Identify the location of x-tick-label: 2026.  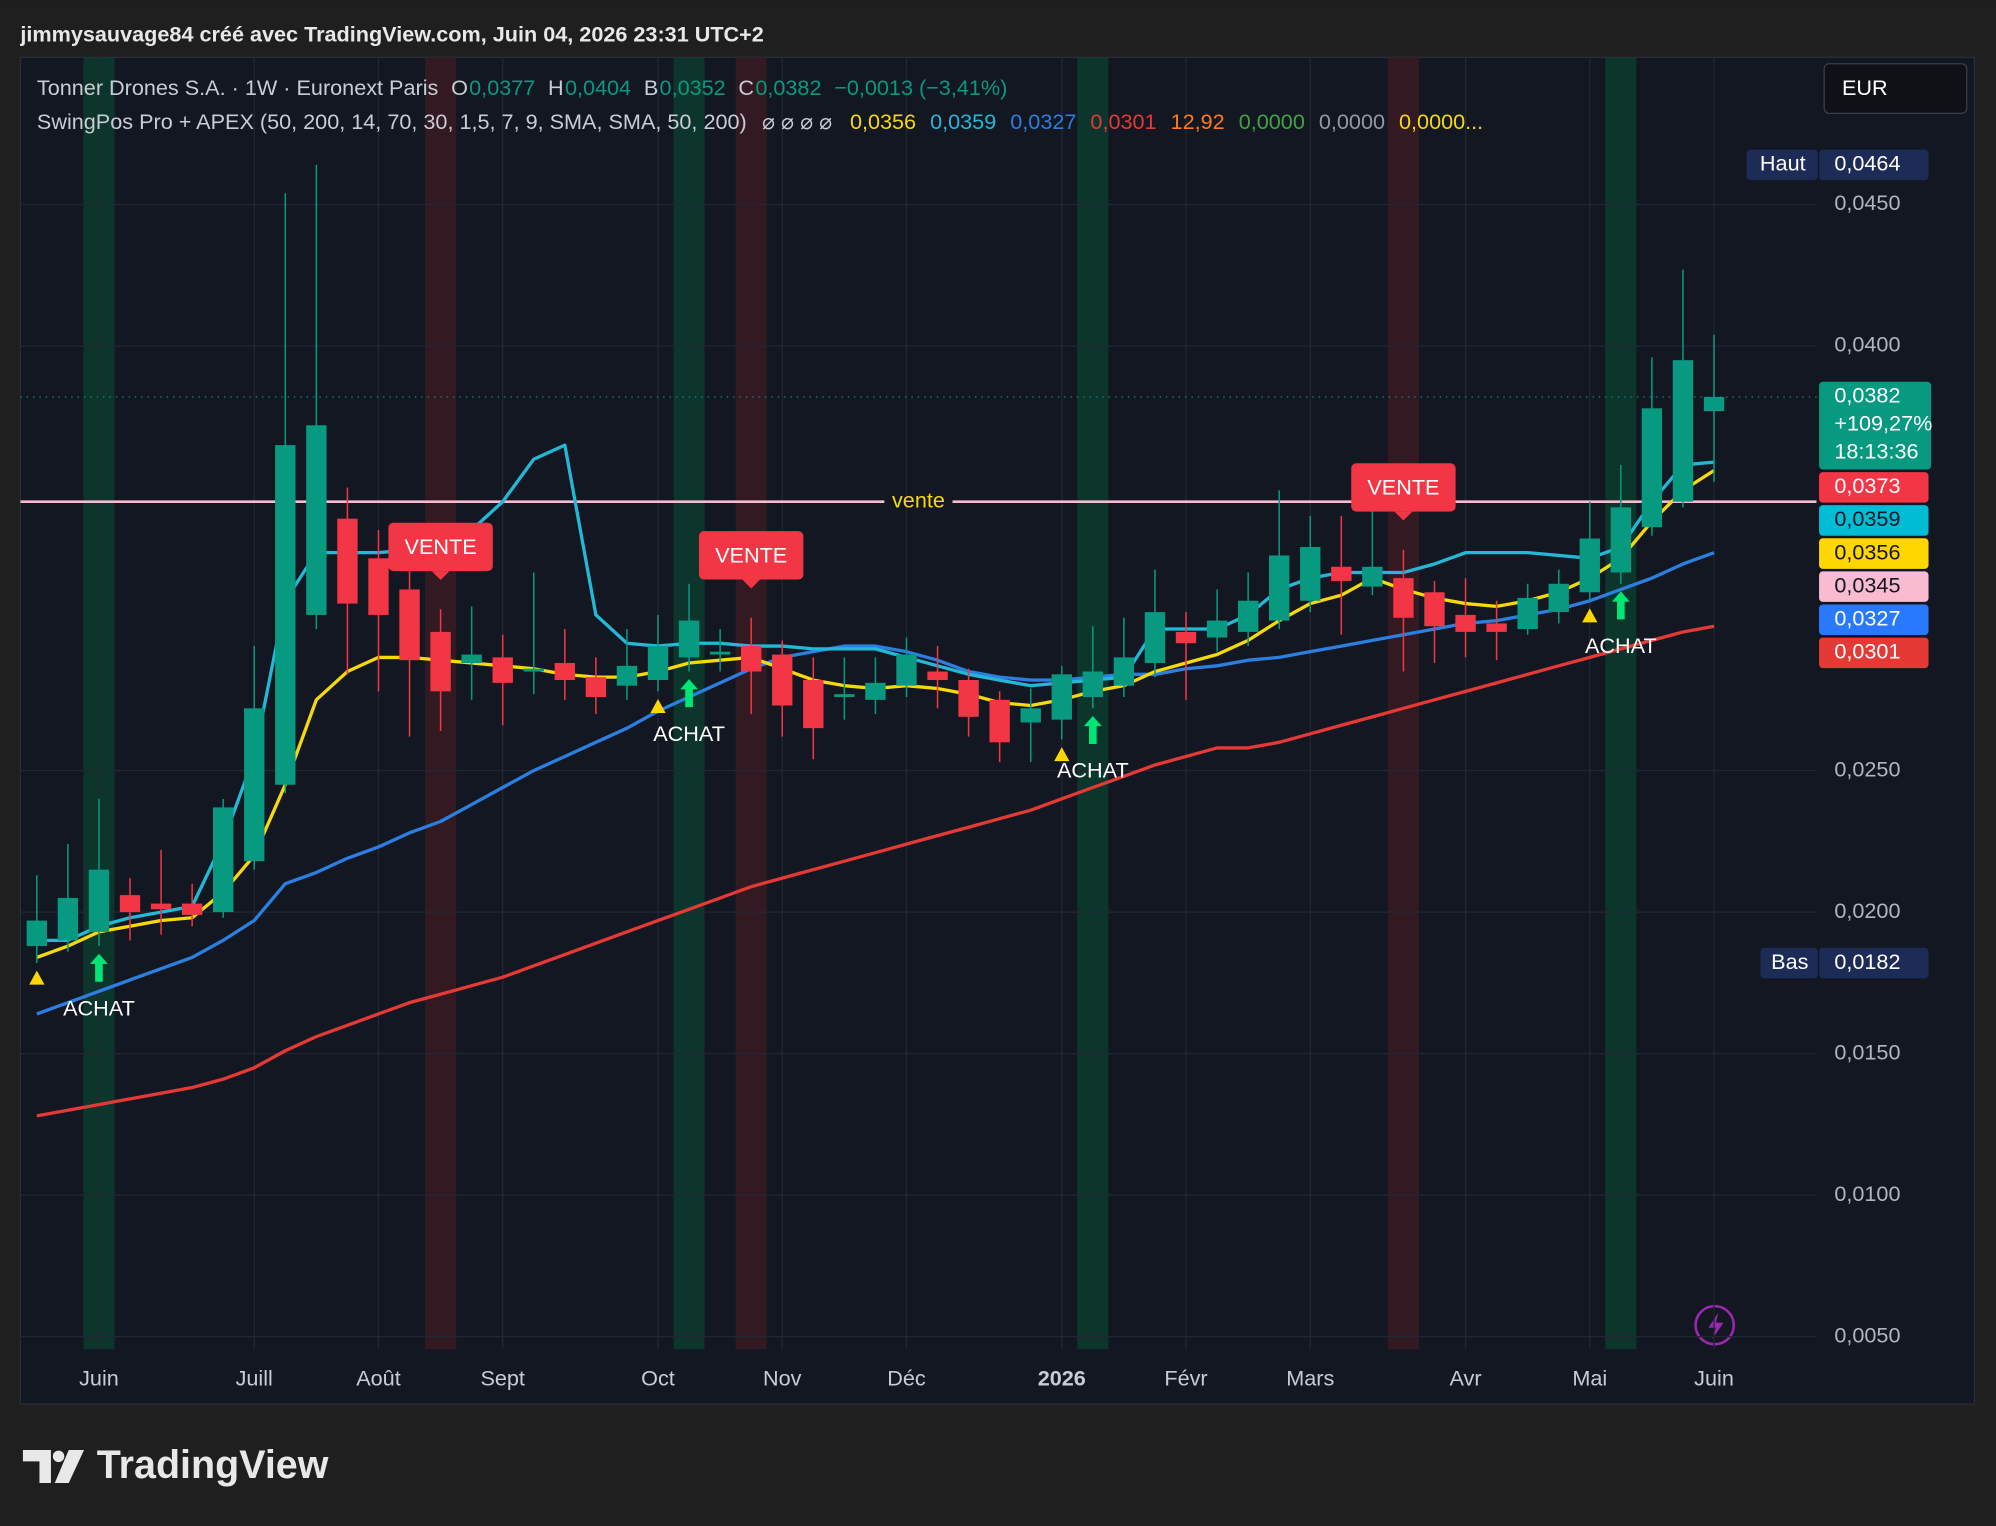
(1062, 1378).